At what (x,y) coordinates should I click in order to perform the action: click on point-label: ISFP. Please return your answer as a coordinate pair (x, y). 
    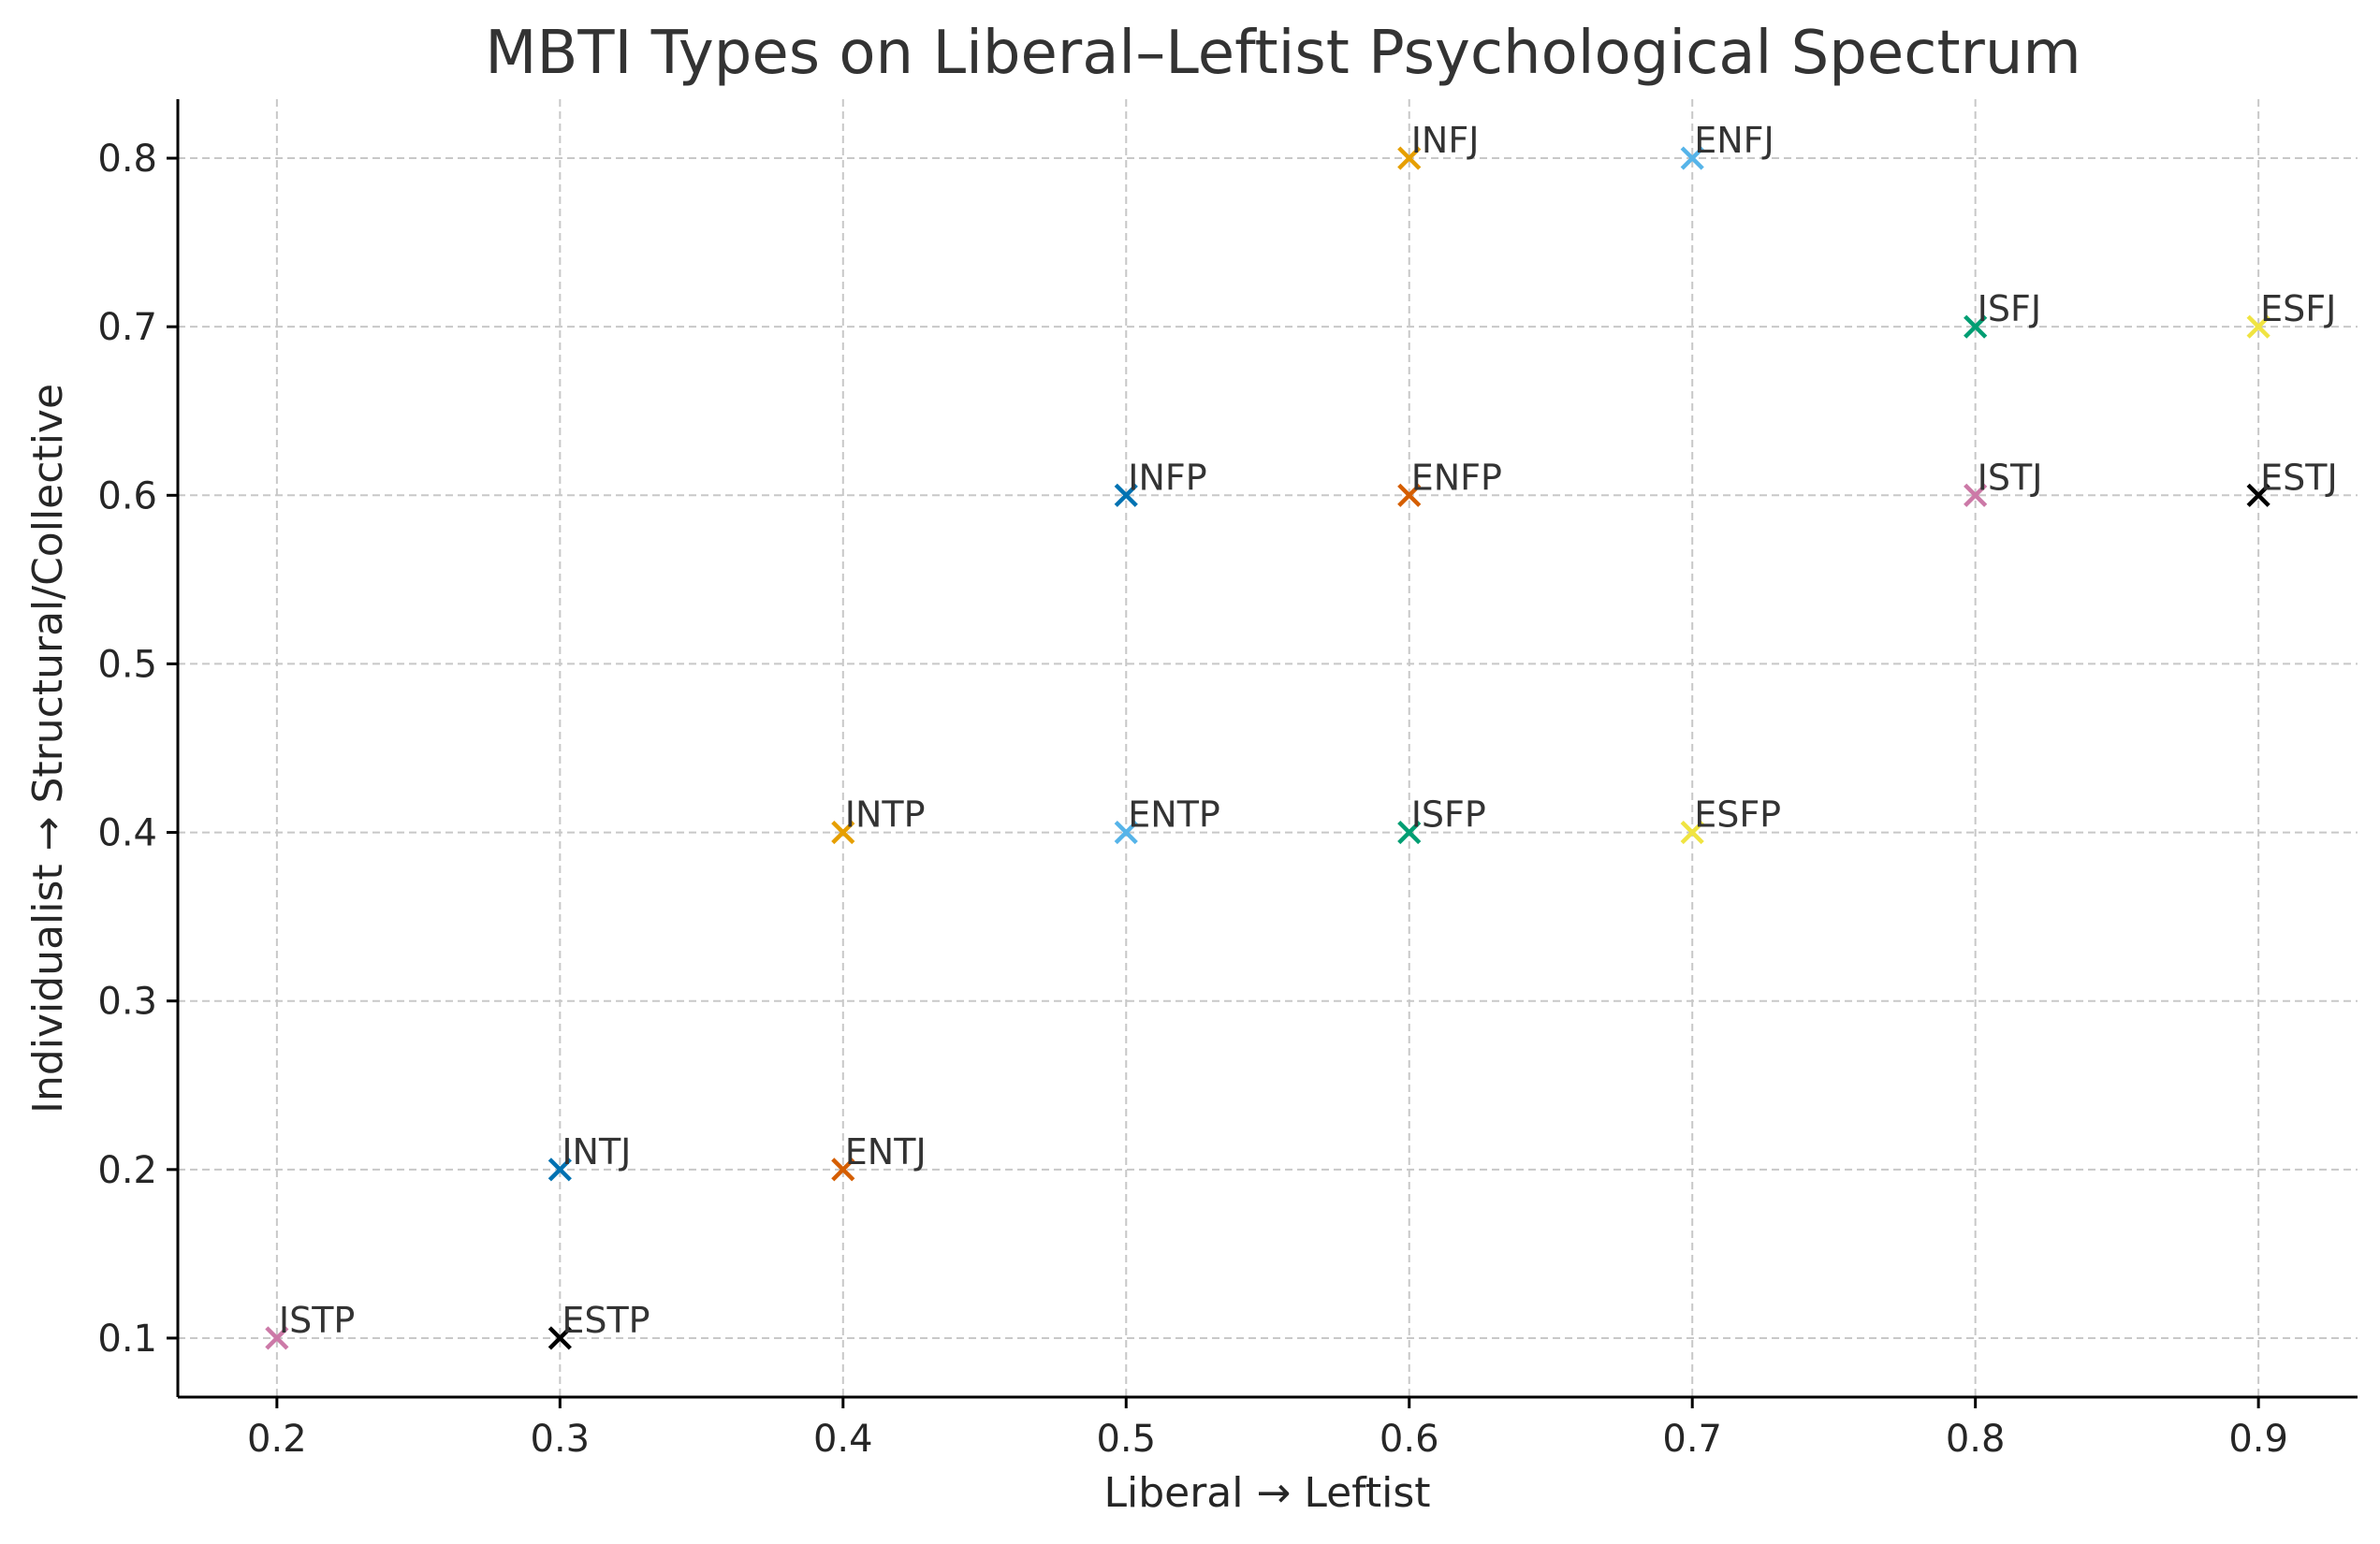
    Looking at the image, I should click on (1448, 815).